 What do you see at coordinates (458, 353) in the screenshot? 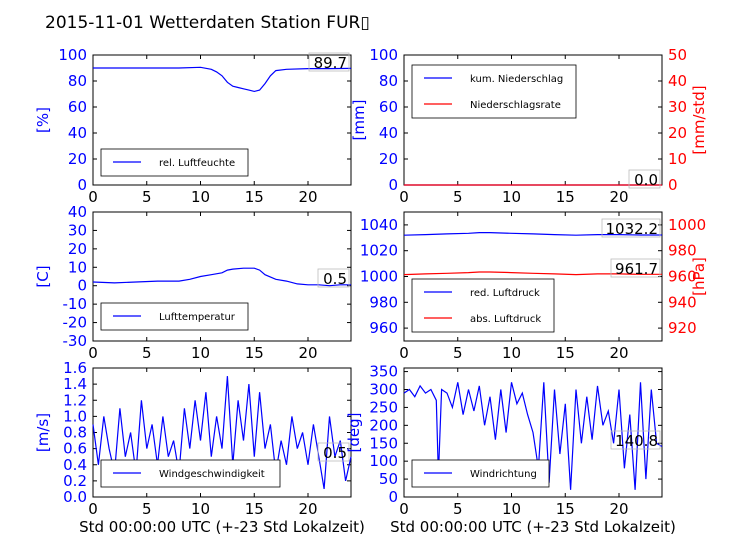
I see `pressure-xtick-label: 5` at bounding box center [458, 353].